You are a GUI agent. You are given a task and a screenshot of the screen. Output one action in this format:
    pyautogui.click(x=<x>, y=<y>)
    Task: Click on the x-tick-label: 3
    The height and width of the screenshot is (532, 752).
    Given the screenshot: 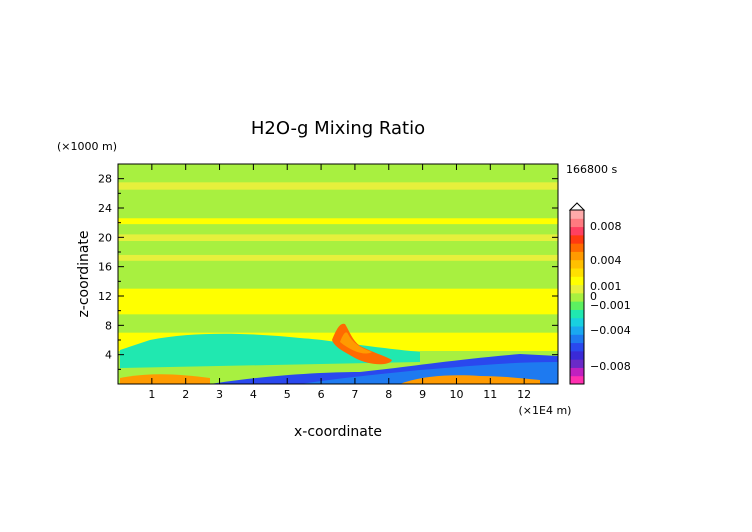 What is the action you would take?
    pyautogui.click(x=219, y=394)
    